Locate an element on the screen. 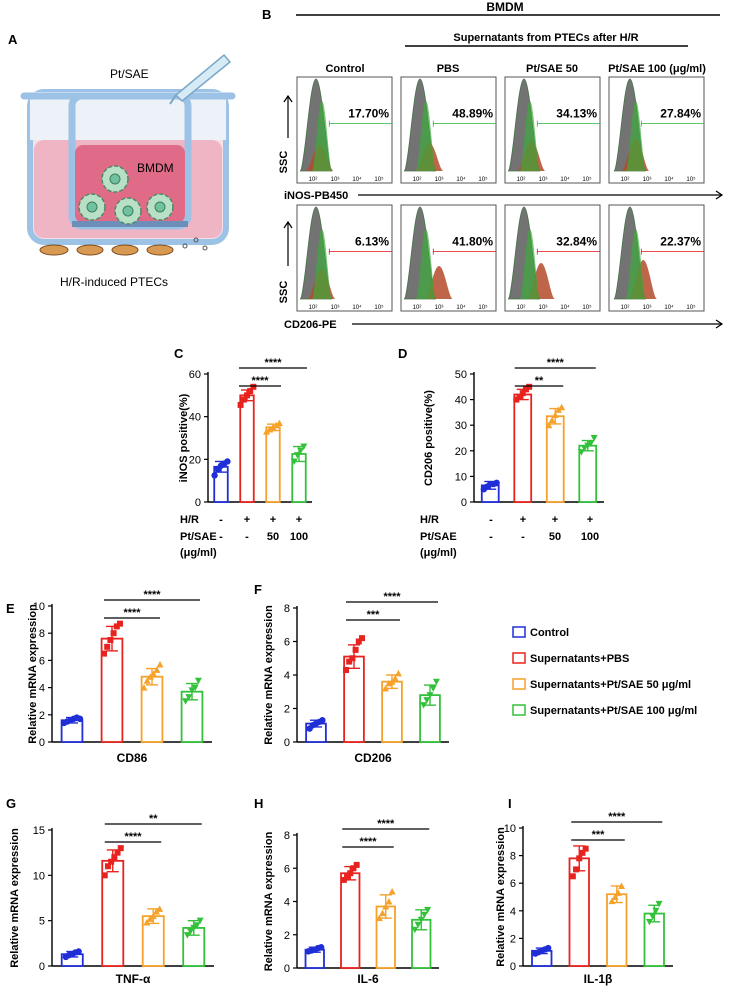  y-tick-label: 2 is located at coordinates (42, 716).